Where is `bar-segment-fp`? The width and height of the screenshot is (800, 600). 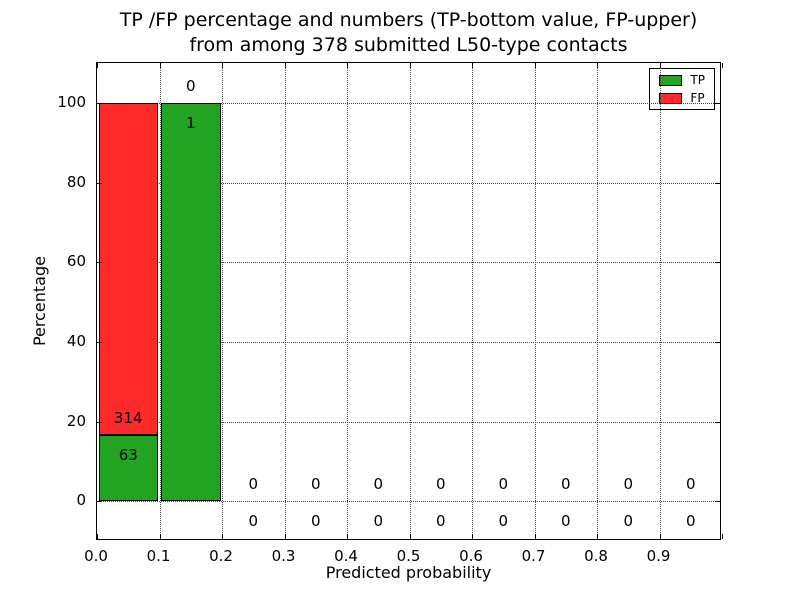 bar-segment-fp is located at coordinates (128, 268).